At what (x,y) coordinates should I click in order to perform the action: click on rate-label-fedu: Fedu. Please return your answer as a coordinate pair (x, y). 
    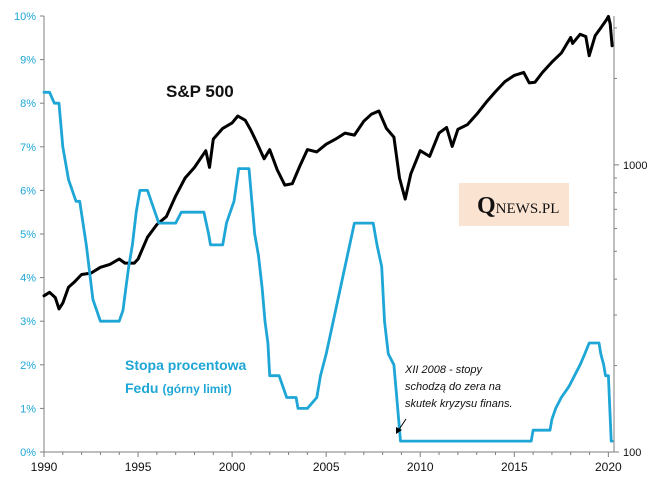
    Looking at the image, I should click on (141, 388).